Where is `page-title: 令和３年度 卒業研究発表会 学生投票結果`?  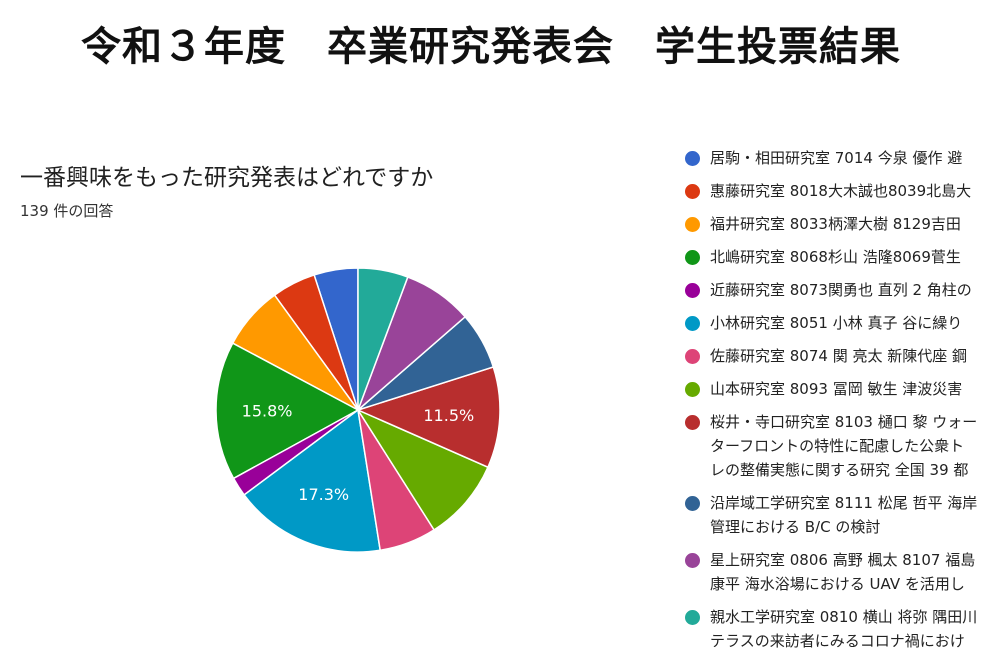
page-title: 令和３年度 卒業研究発表会 学生投票結果 is located at coordinates (491, 46).